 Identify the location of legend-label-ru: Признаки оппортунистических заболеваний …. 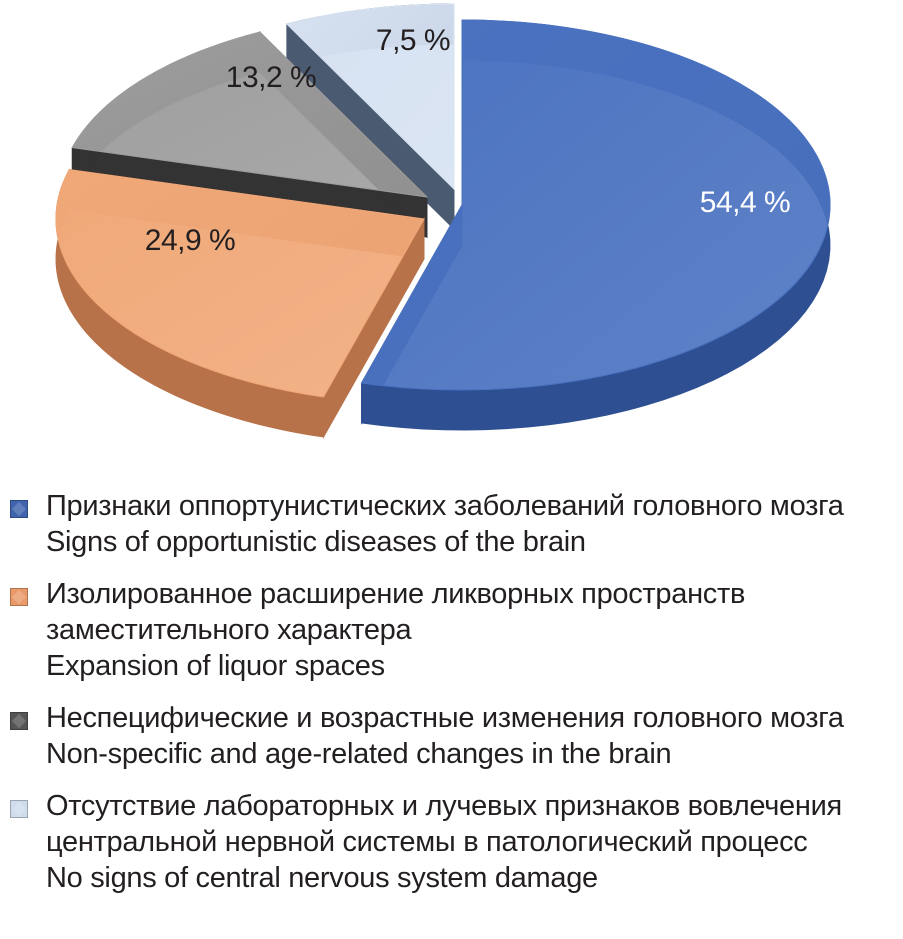
(445, 506).